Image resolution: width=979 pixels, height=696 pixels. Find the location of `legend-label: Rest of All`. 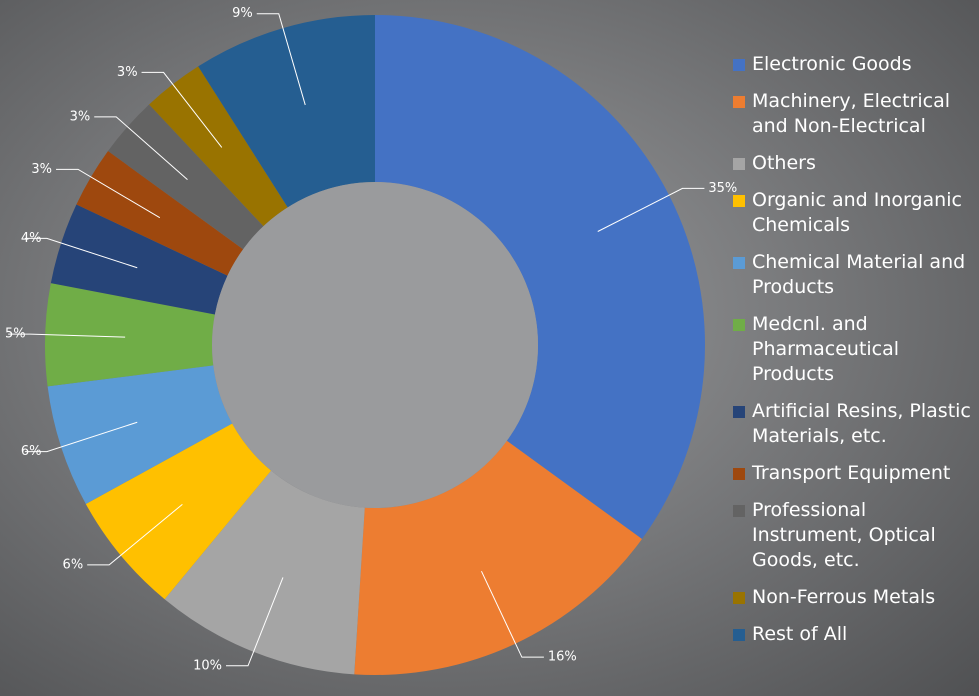

legend-label: Rest of All is located at coordinates (800, 634).